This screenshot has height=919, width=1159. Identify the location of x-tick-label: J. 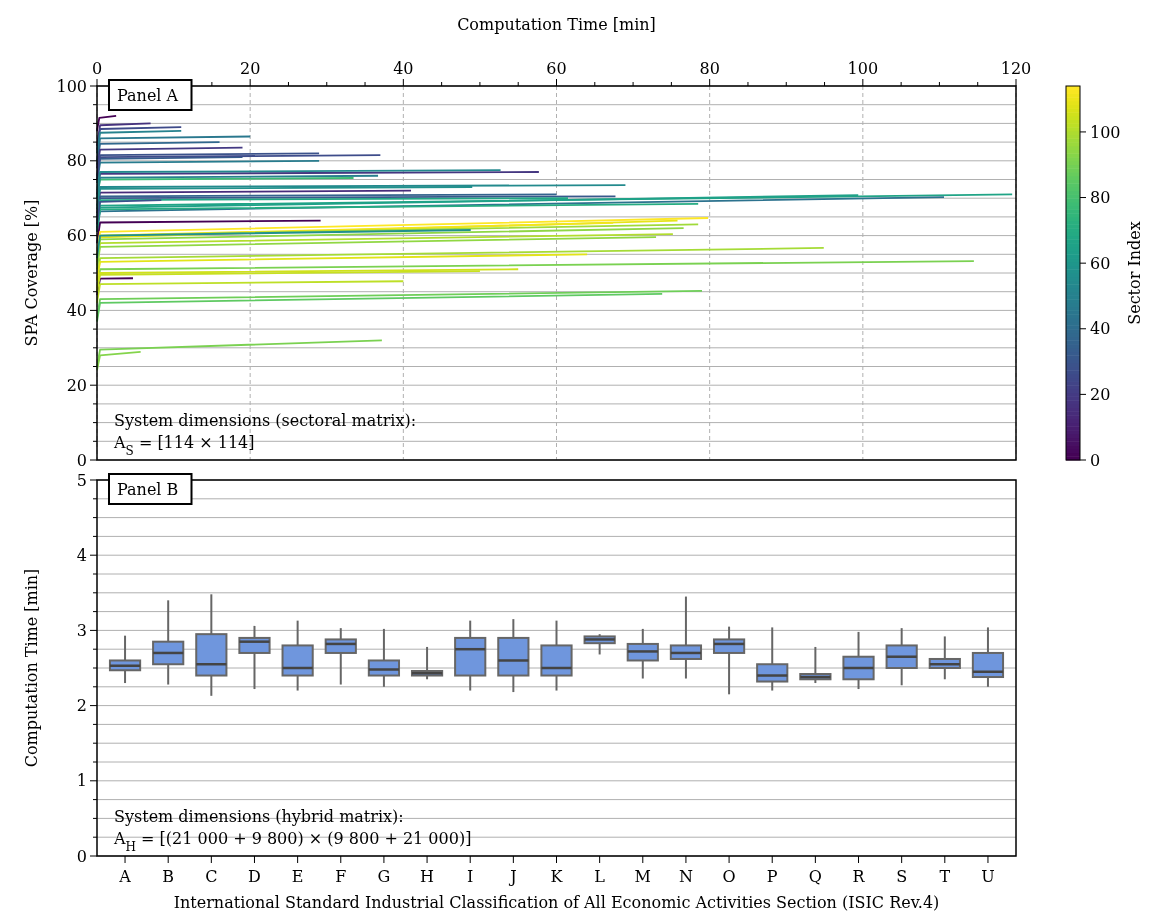
(512, 876).